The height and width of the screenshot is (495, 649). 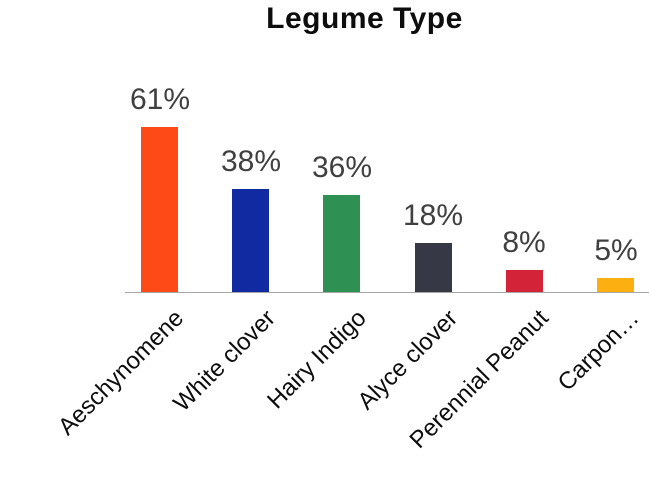 I want to click on value-label: 18%, so click(x=433, y=215).